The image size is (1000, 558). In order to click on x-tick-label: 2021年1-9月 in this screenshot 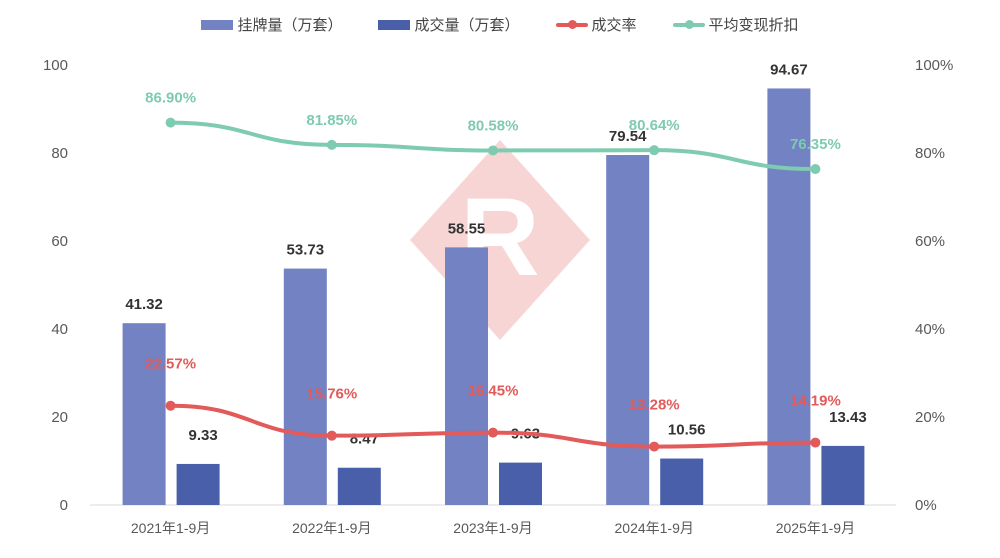, I will do `click(170, 528)`.